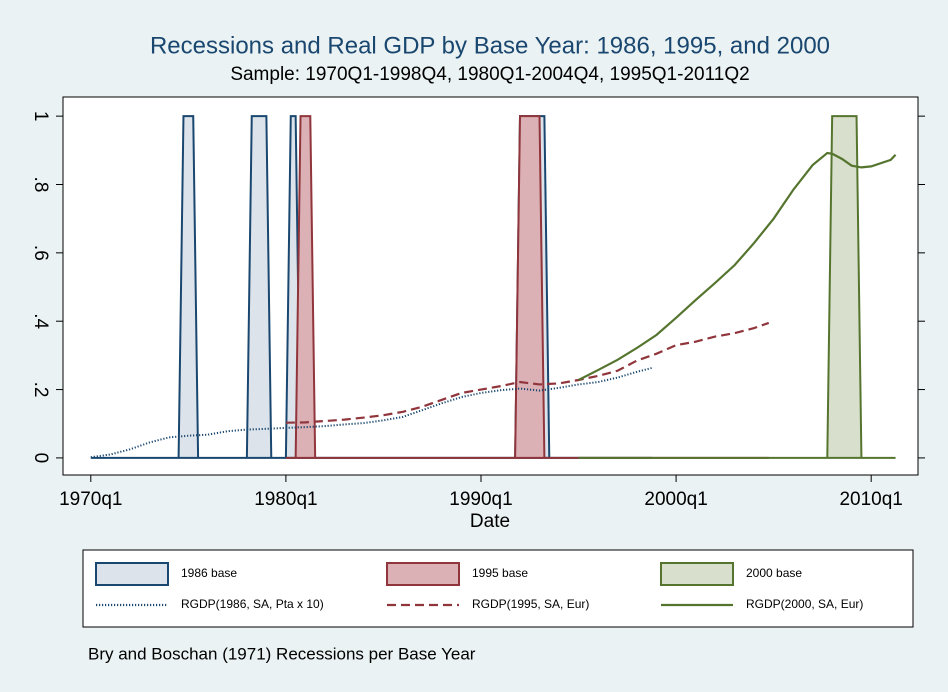 Image resolution: width=948 pixels, height=692 pixels. I want to click on x-tick-label: 1980q1, so click(285, 499).